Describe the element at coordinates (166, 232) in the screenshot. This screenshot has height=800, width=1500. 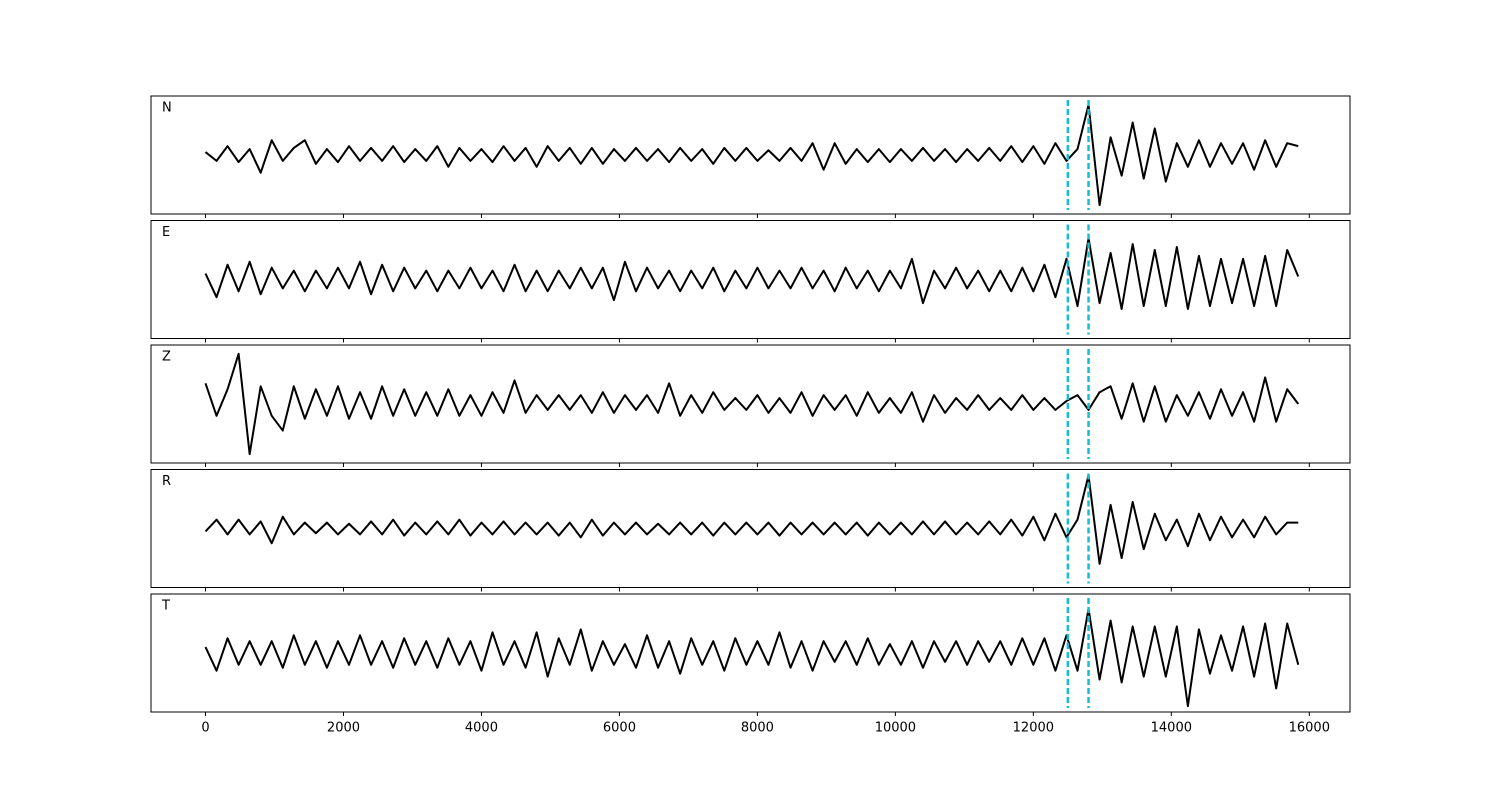
I see `panel-label: E` at that location.